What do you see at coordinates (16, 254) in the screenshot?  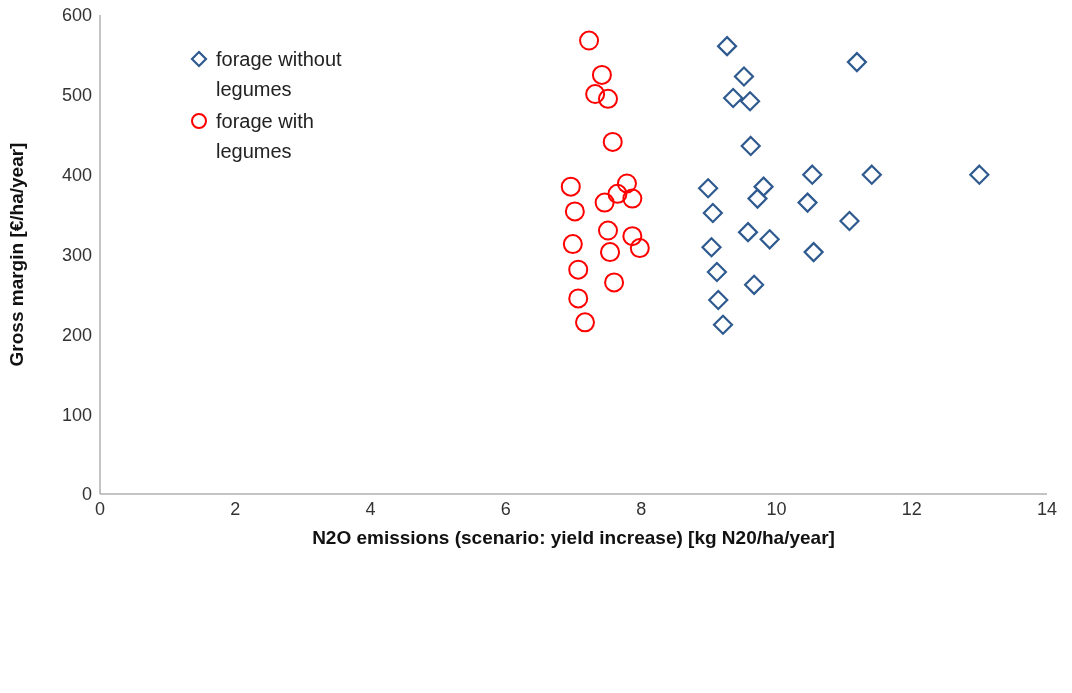 I see `y-axis-title: Gross margin [€/ha/year]` at bounding box center [16, 254].